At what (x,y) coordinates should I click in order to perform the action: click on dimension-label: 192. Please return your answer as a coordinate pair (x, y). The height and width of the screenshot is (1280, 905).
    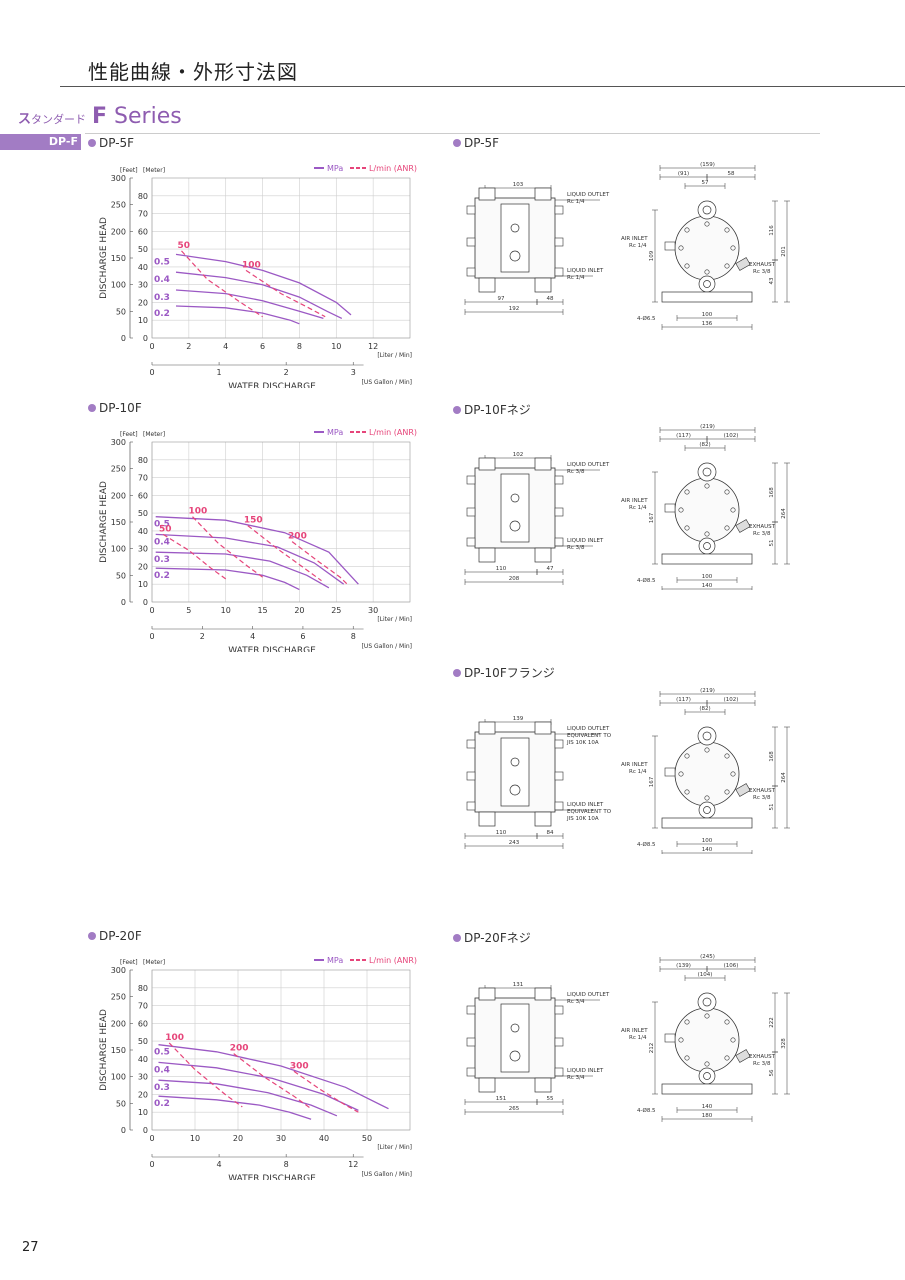
    Looking at the image, I should click on (514, 309).